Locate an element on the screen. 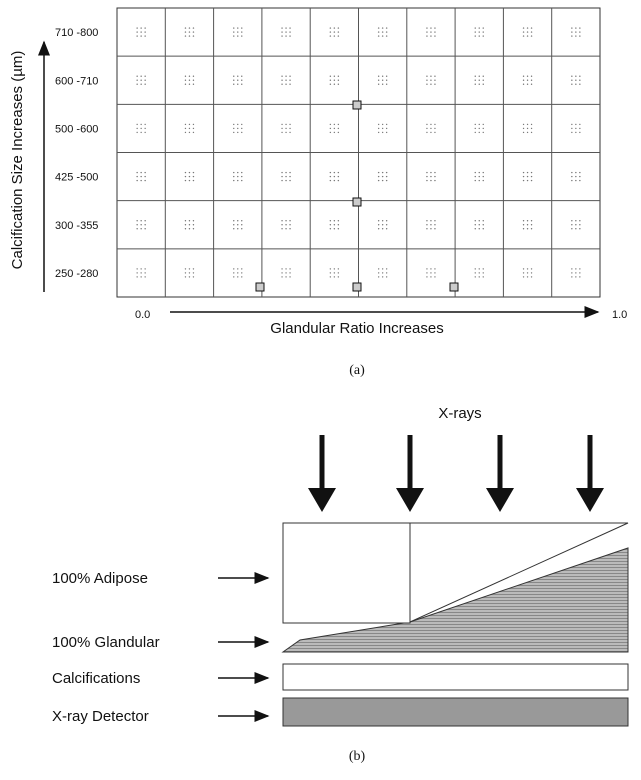  x-axis-label: Glandular Ratio Increases is located at coordinates (356, 328).